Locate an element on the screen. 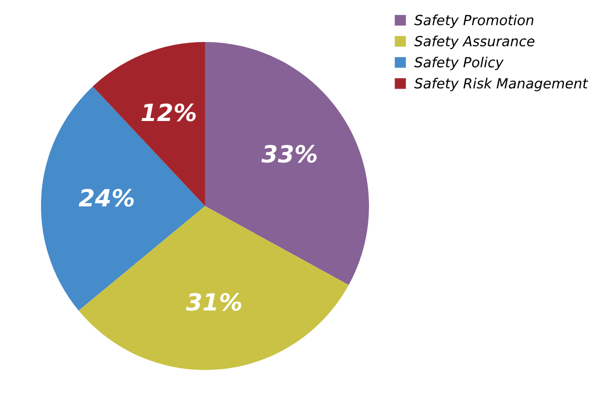 The image size is (602, 412). data-label: 24% is located at coordinates (106, 197).